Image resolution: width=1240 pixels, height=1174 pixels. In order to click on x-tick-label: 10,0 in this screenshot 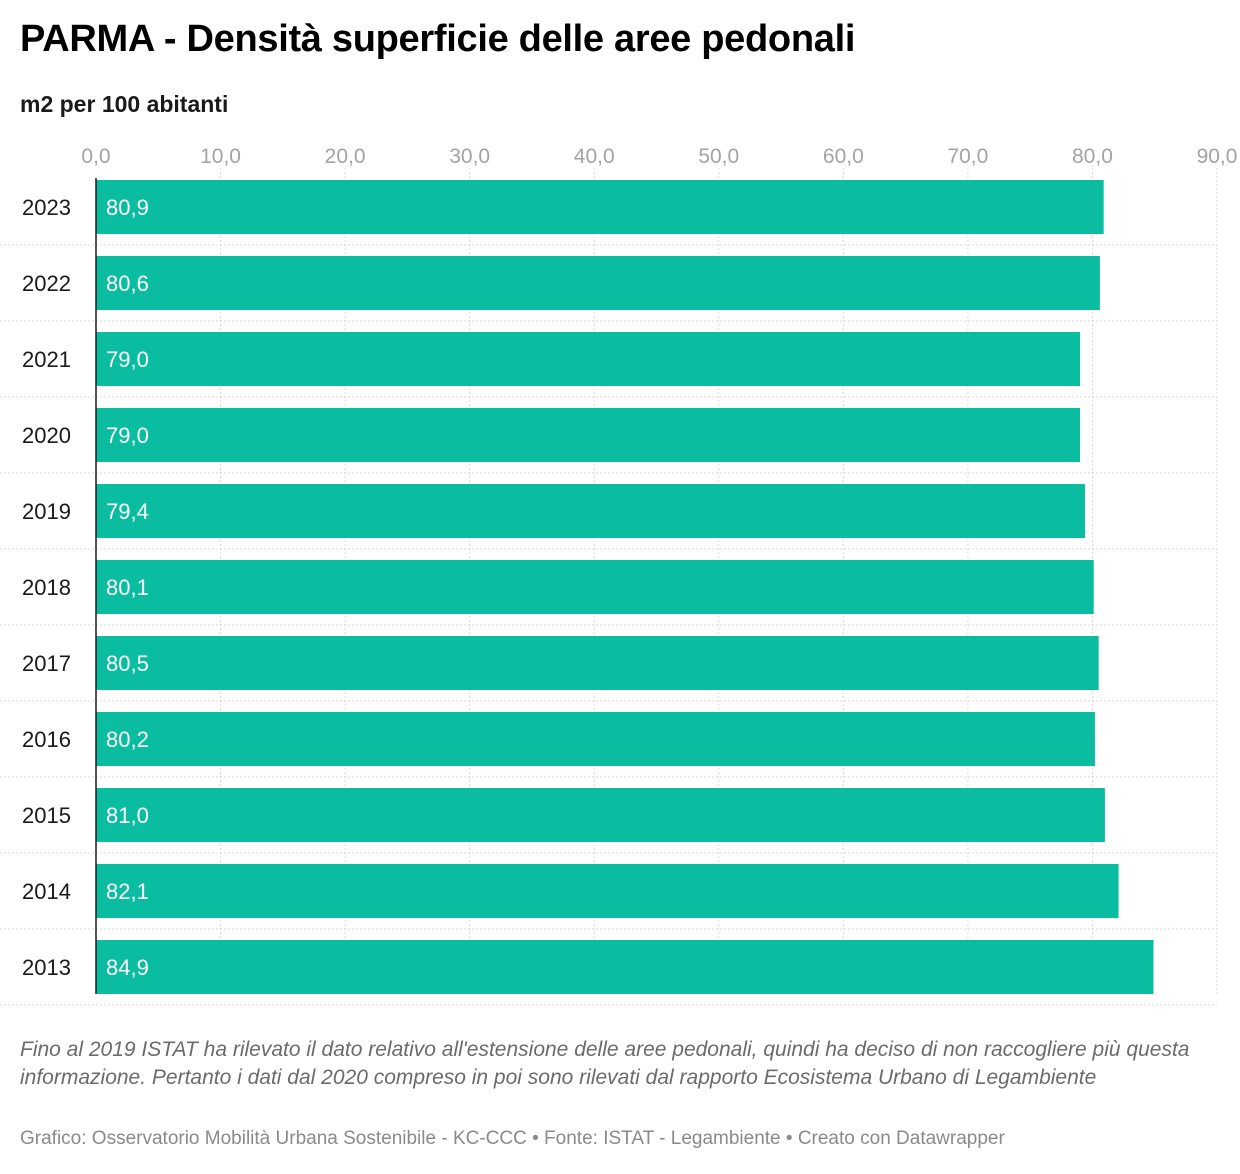, I will do `click(220, 156)`.